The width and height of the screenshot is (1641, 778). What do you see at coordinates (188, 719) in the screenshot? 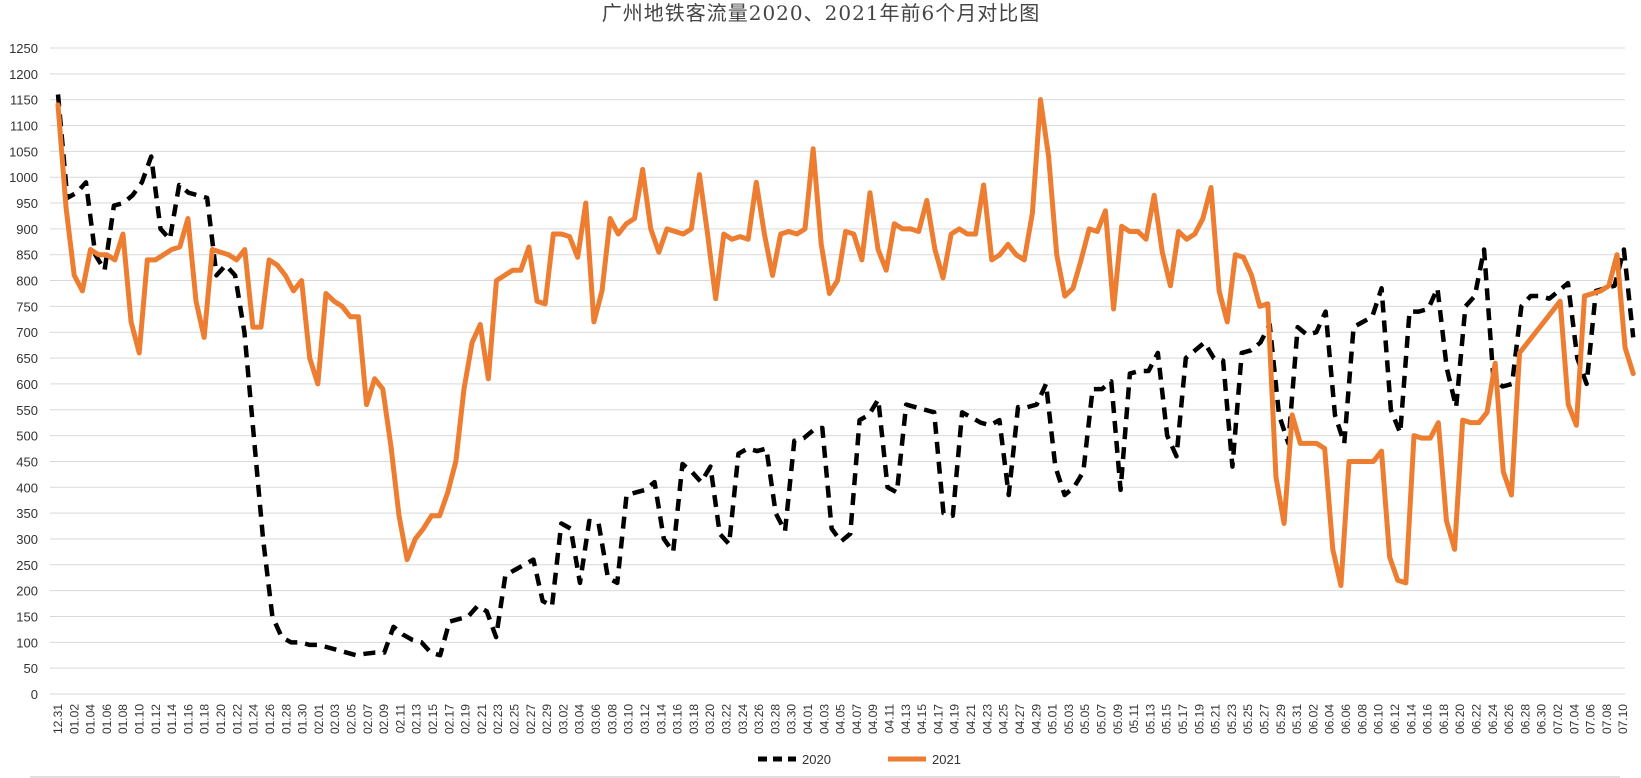
I see `x-tick-label: 01.16` at bounding box center [188, 719].